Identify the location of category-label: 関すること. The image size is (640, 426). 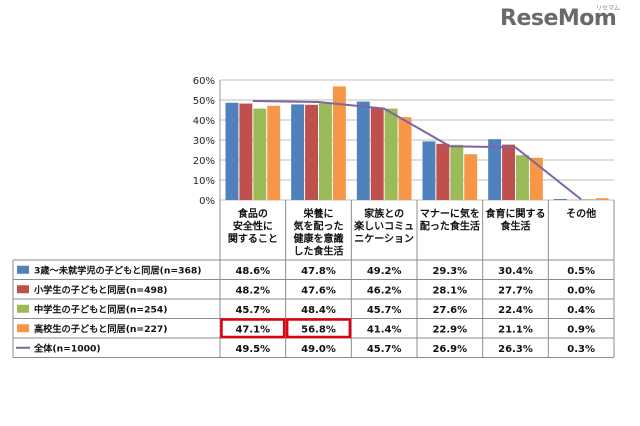
(253, 239).